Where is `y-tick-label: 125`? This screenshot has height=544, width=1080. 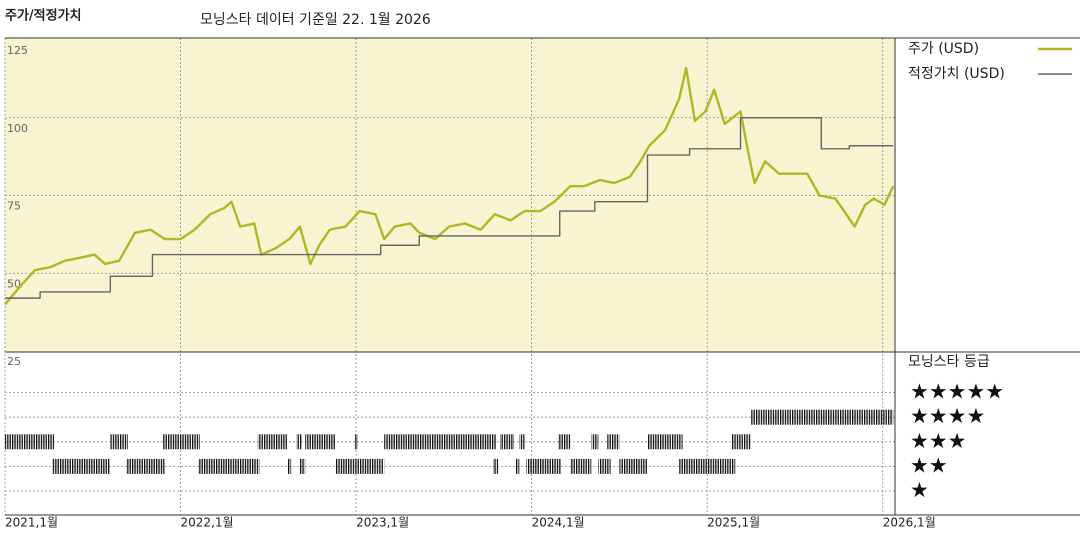 y-tick-label: 125 is located at coordinates (17, 50).